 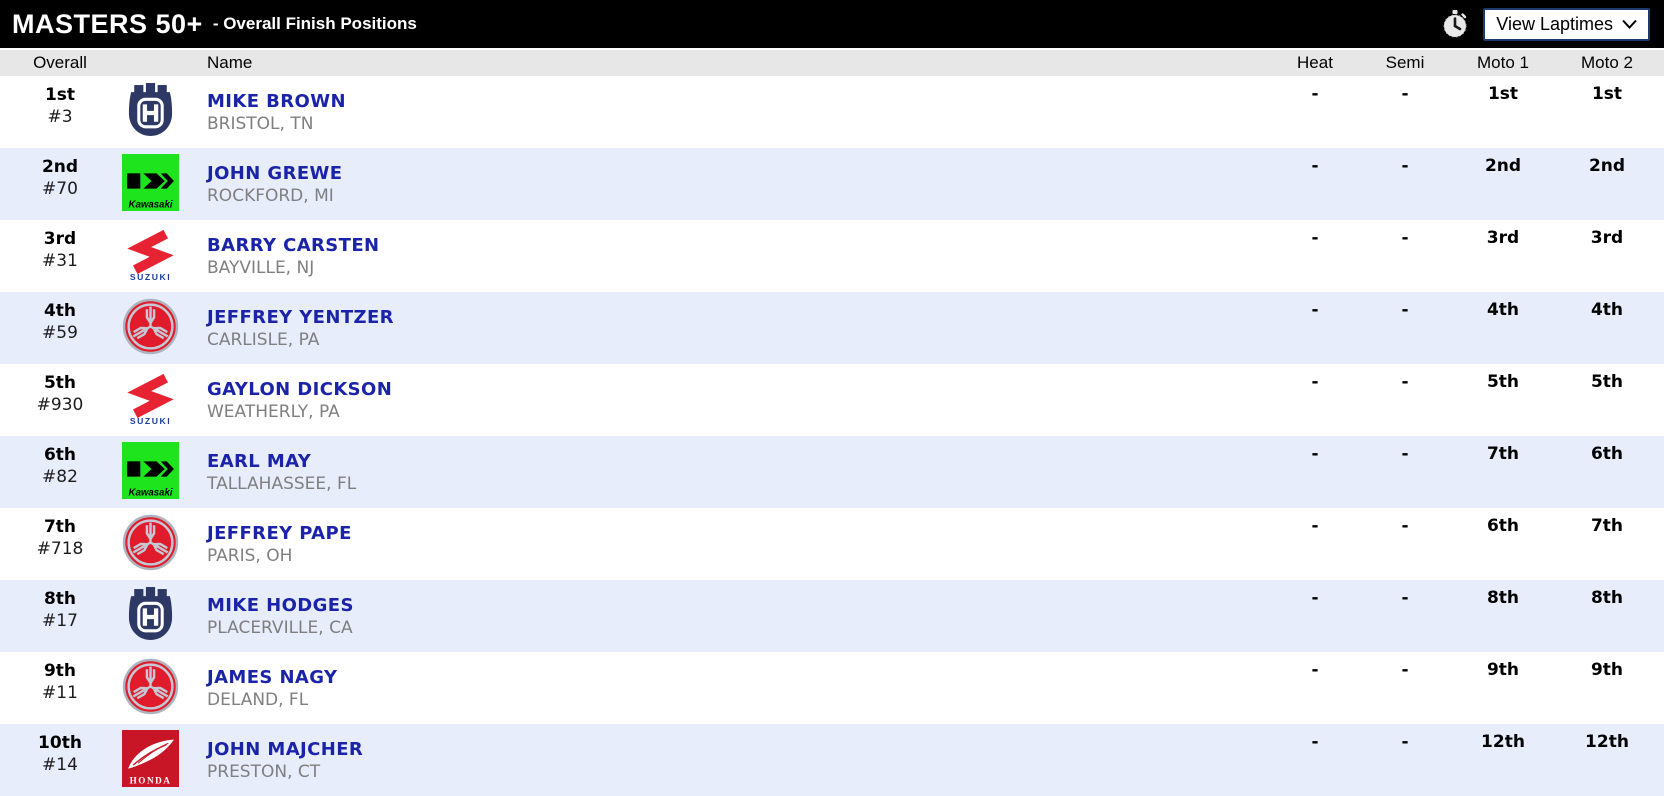 What do you see at coordinates (60, 405) in the screenshot?
I see `rider-number: #930` at bounding box center [60, 405].